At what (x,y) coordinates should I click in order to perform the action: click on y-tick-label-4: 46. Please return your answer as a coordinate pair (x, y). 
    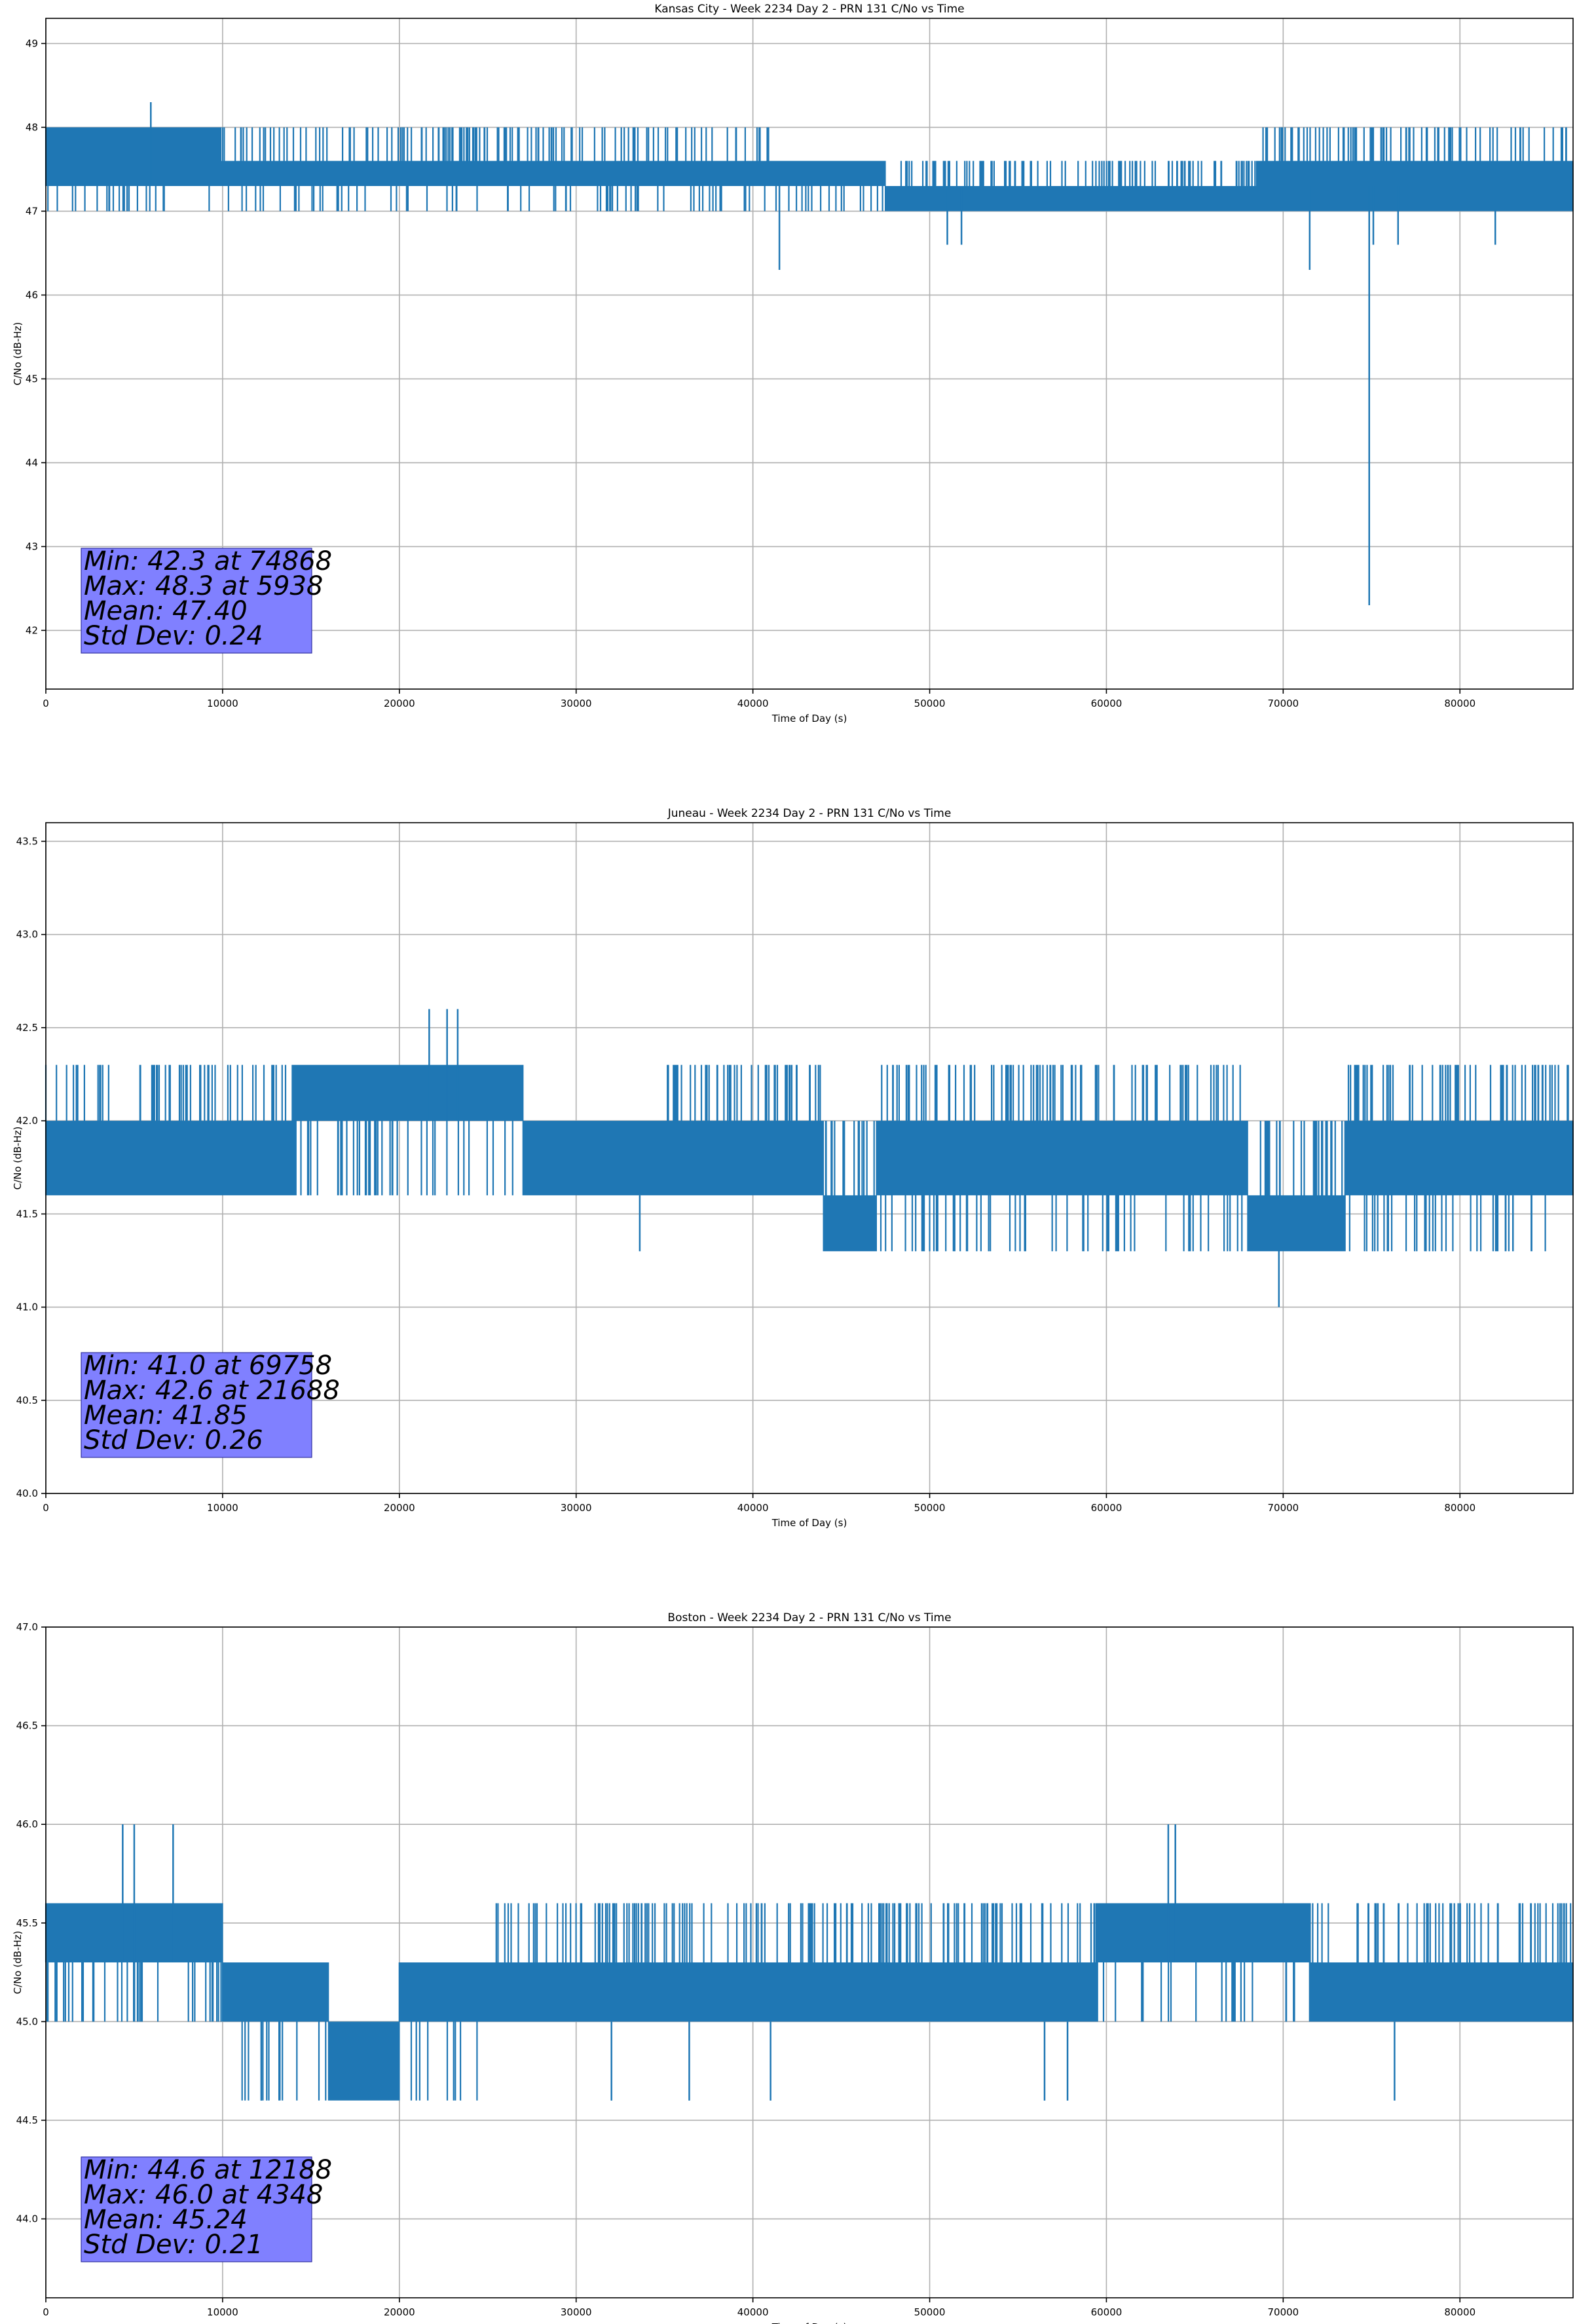
    Looking at the image, I should click on (32, 295).